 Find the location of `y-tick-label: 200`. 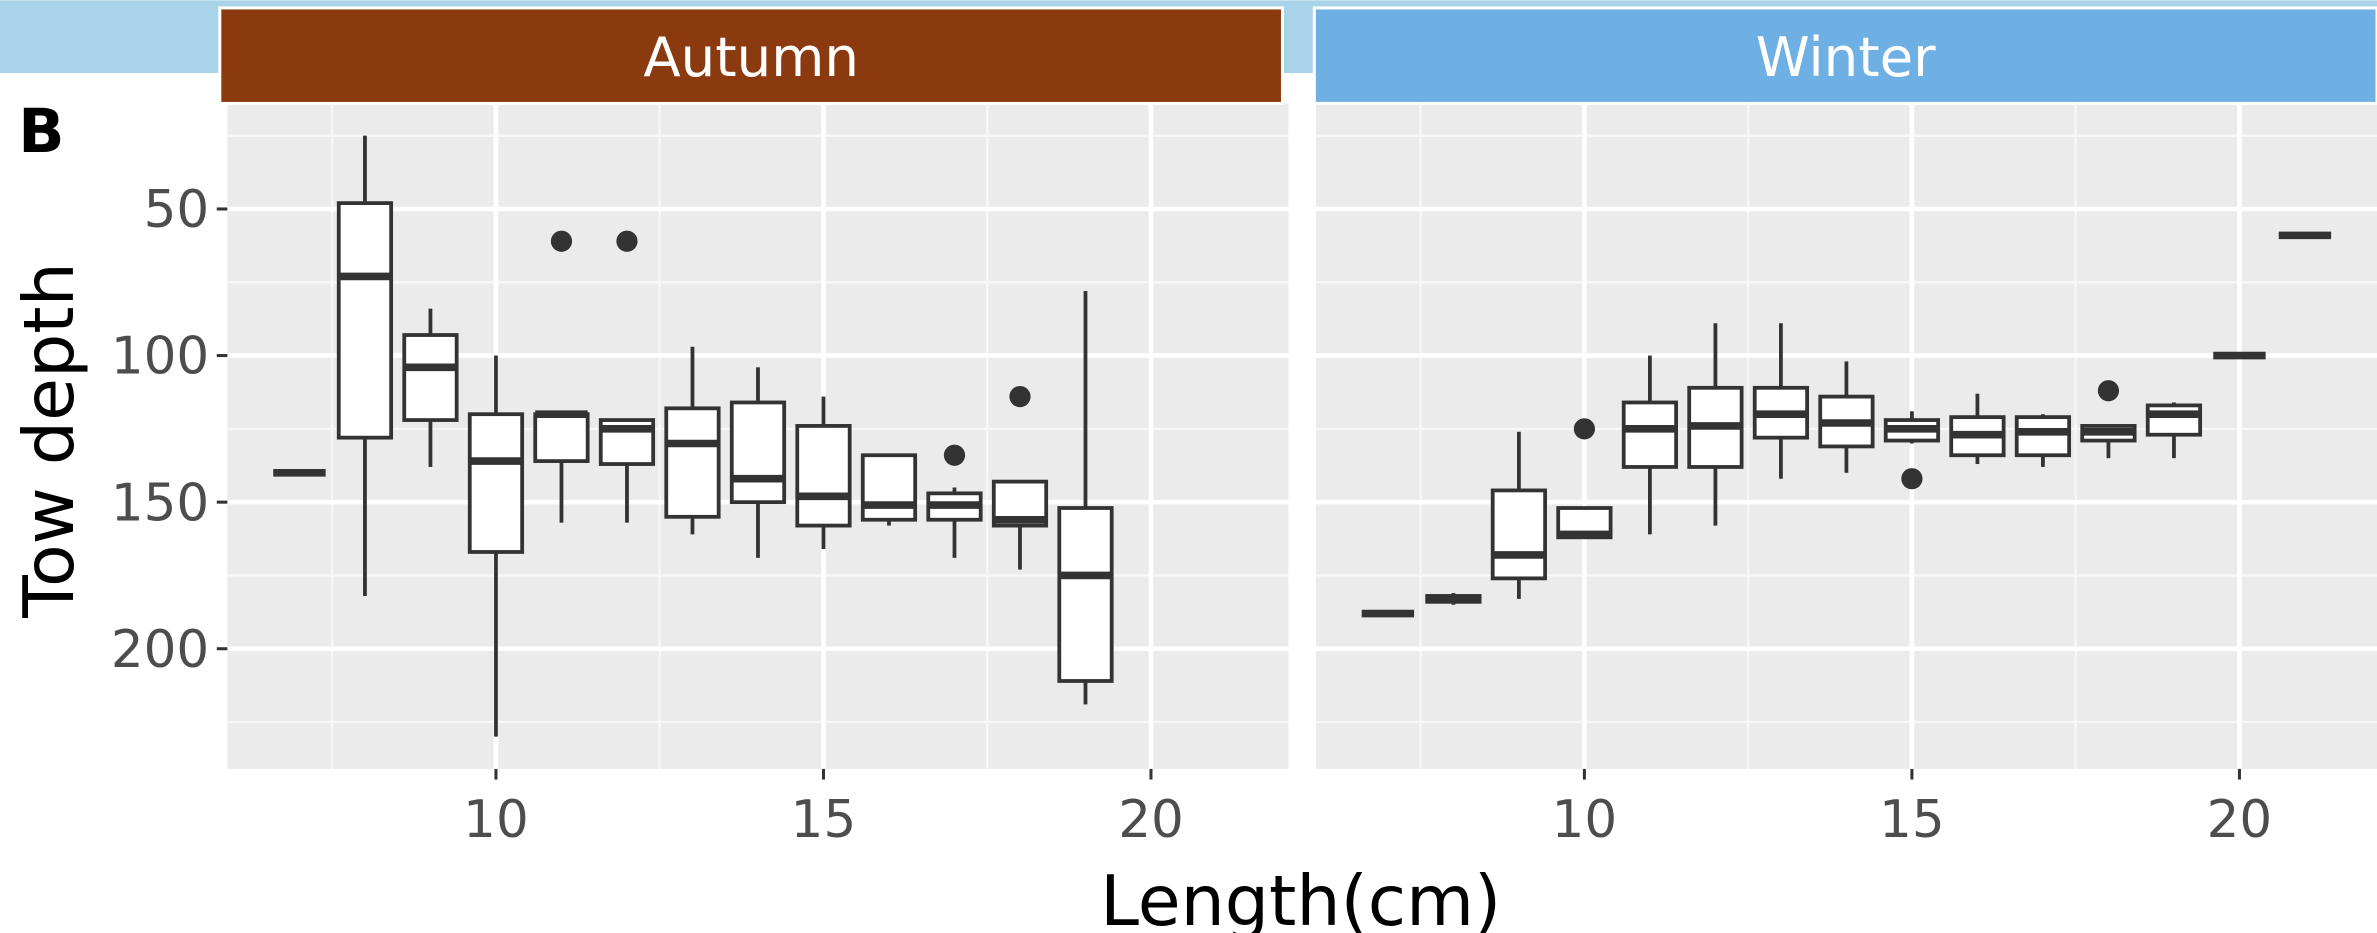

y-tick-label: 200 is located at coordinates (160, 650).